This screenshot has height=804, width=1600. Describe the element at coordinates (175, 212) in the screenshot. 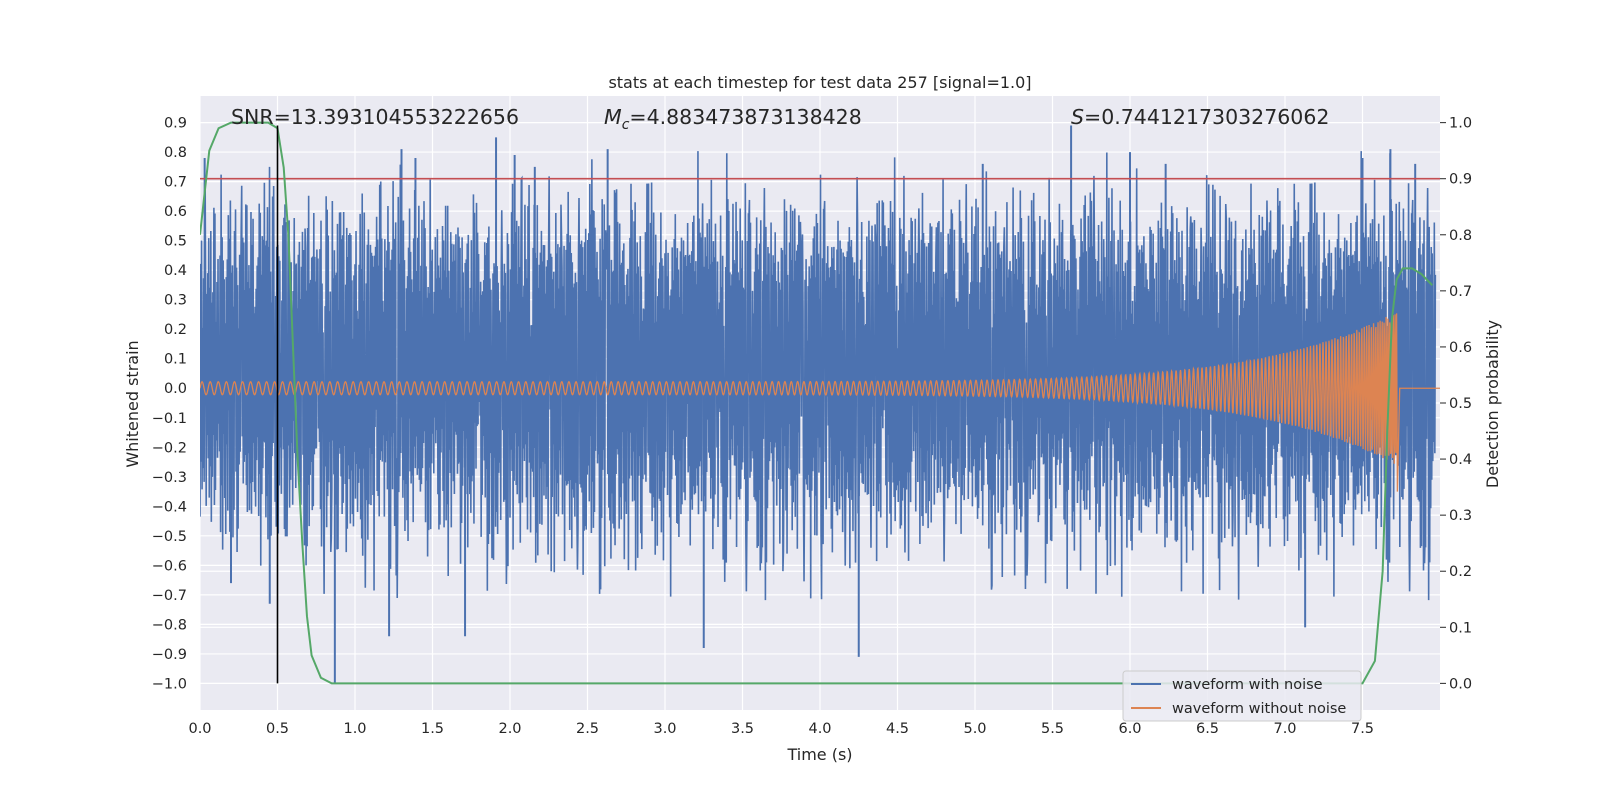

I see `left-tick-label: 0.6` at that location.